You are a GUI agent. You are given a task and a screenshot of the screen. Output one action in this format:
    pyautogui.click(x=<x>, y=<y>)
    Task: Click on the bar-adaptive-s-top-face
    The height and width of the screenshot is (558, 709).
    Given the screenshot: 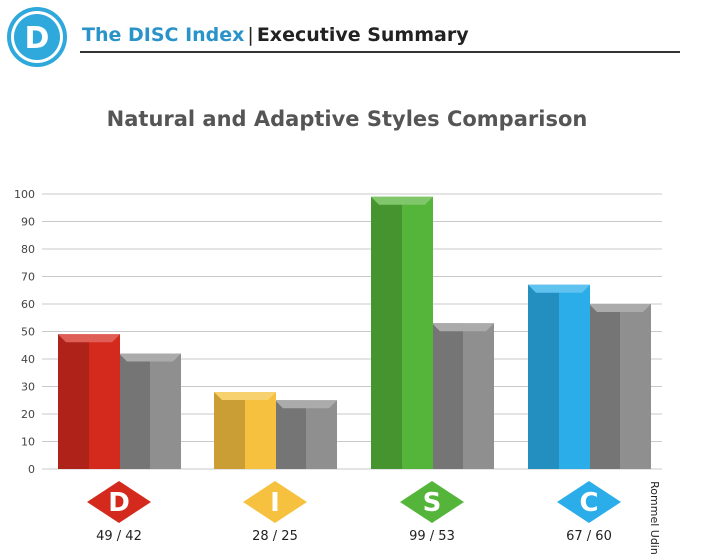 What is the action you would take?
    pyautogui.click(x=463, y=327)
    